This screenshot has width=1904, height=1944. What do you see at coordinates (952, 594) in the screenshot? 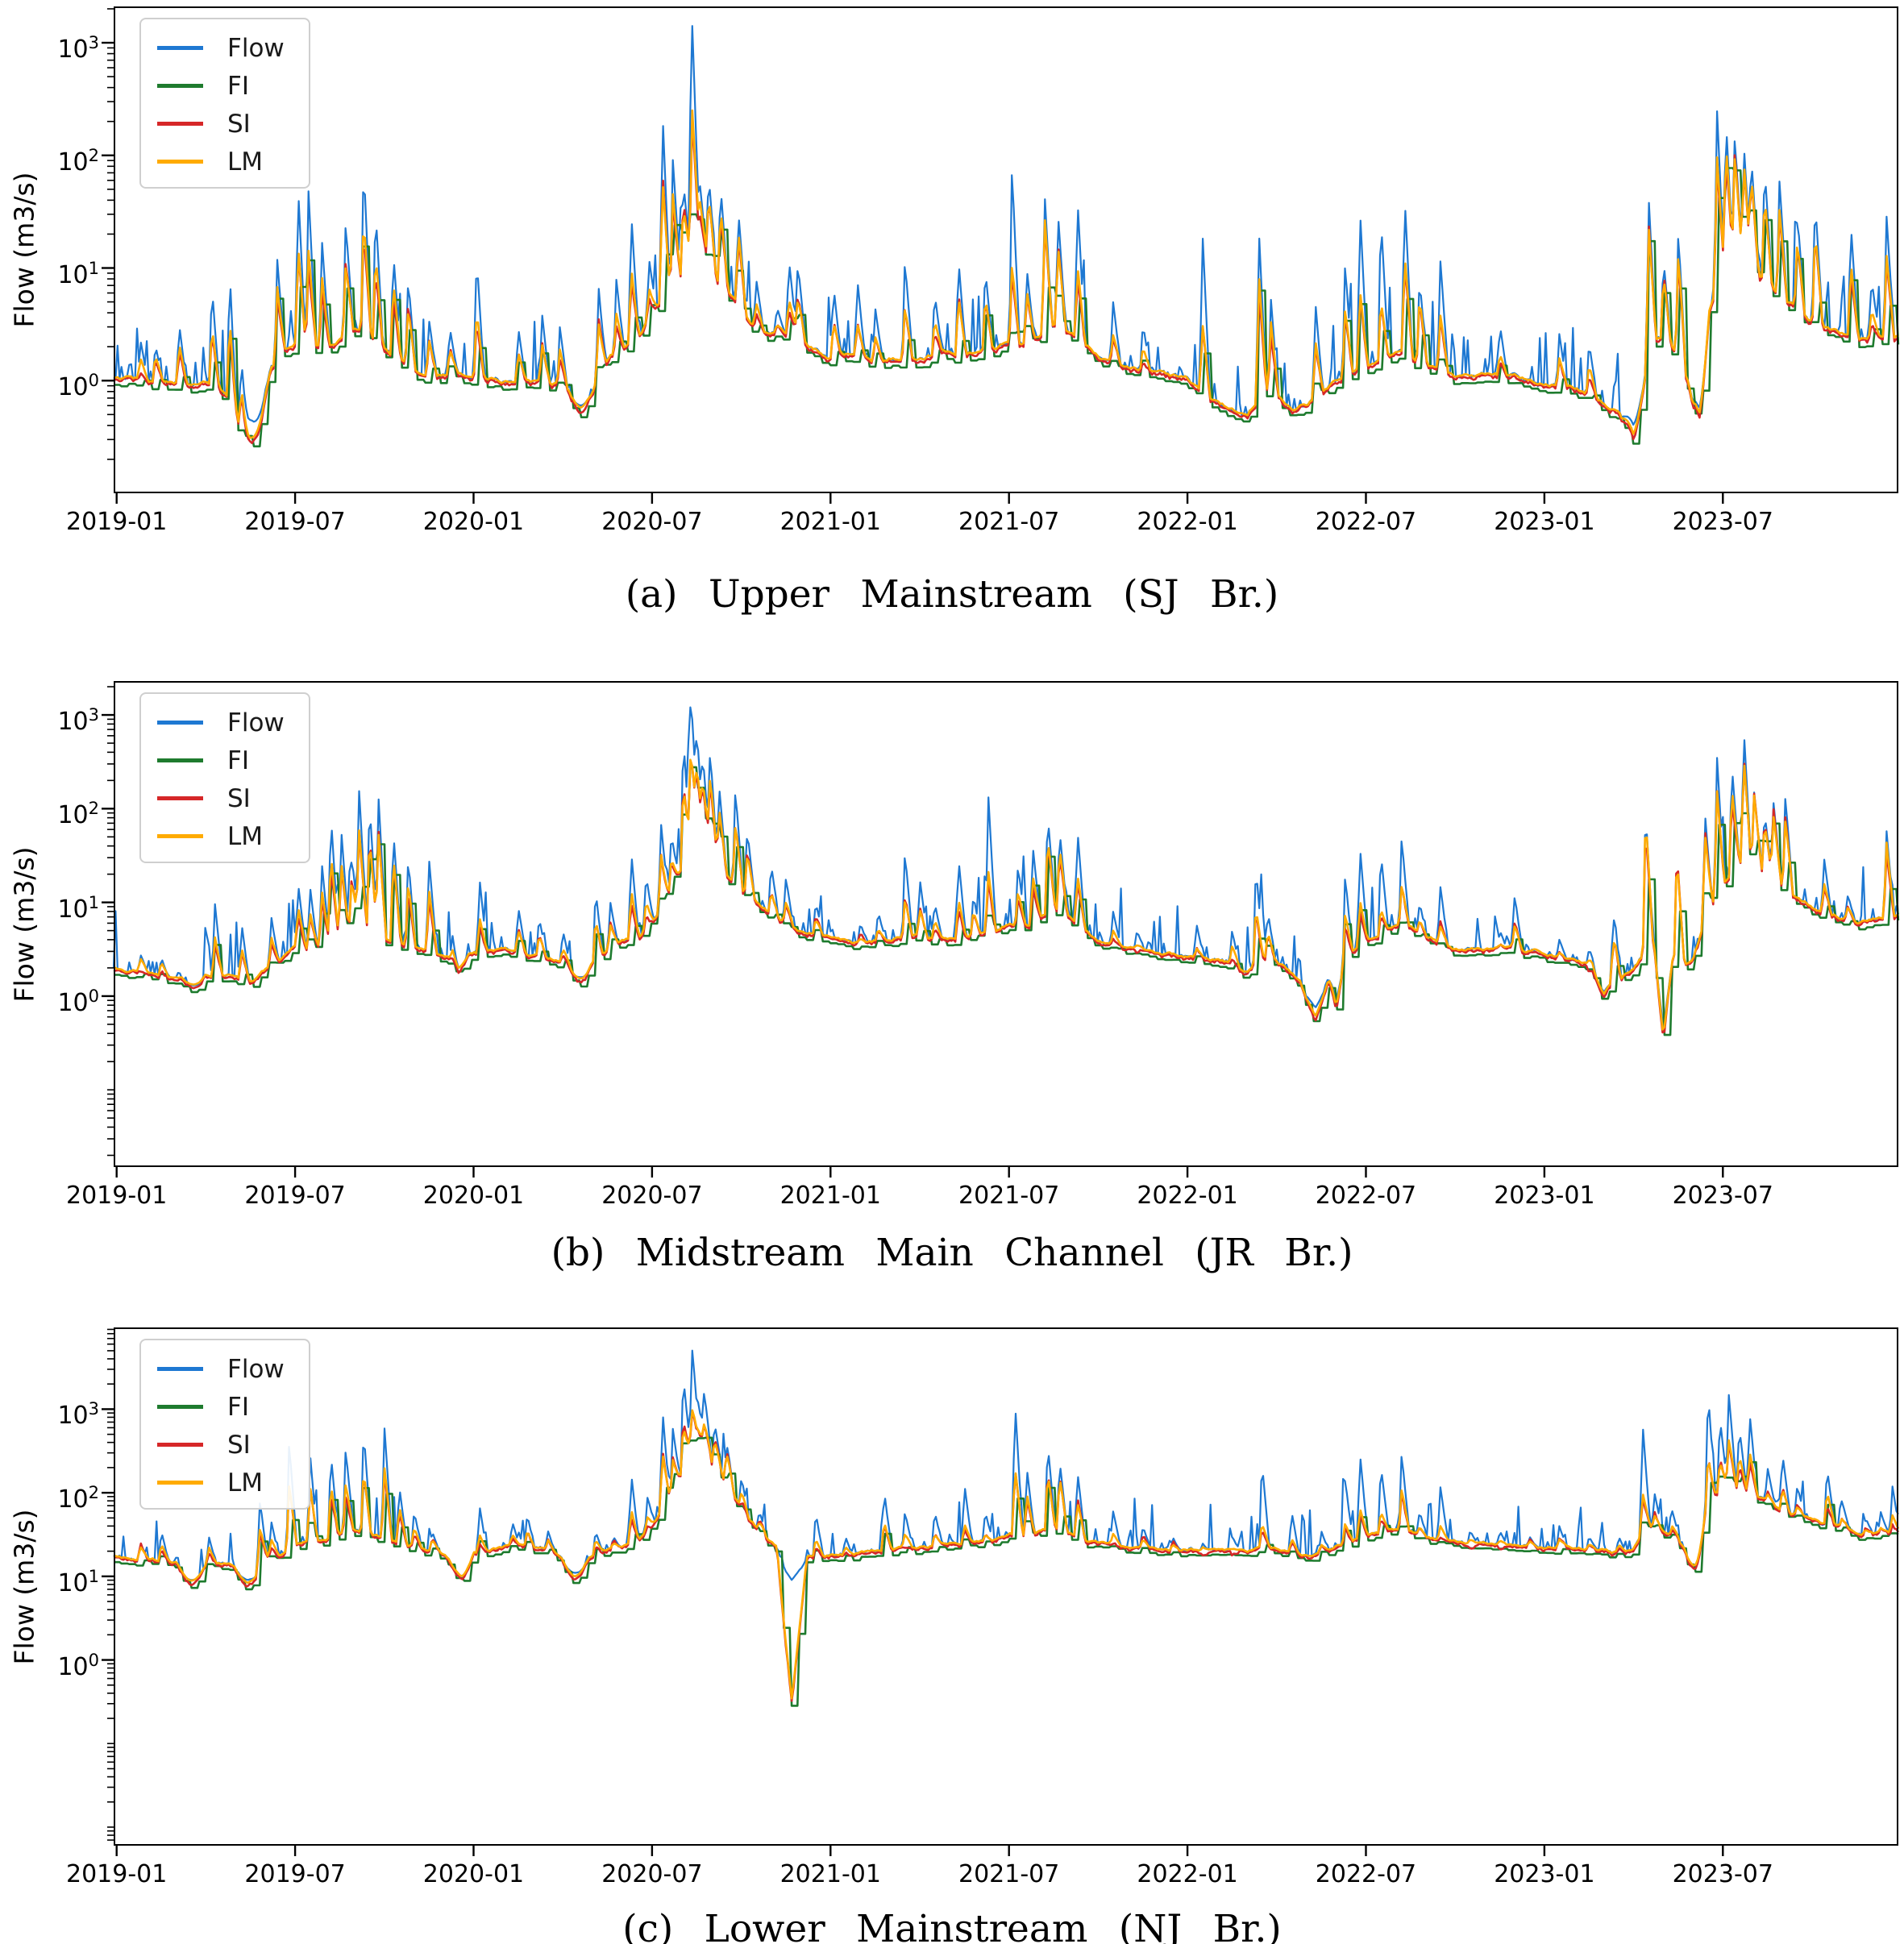
I see `caption-a: (a) Upper Mainstream (SJ Br.)` at bounding box center [952, 594].